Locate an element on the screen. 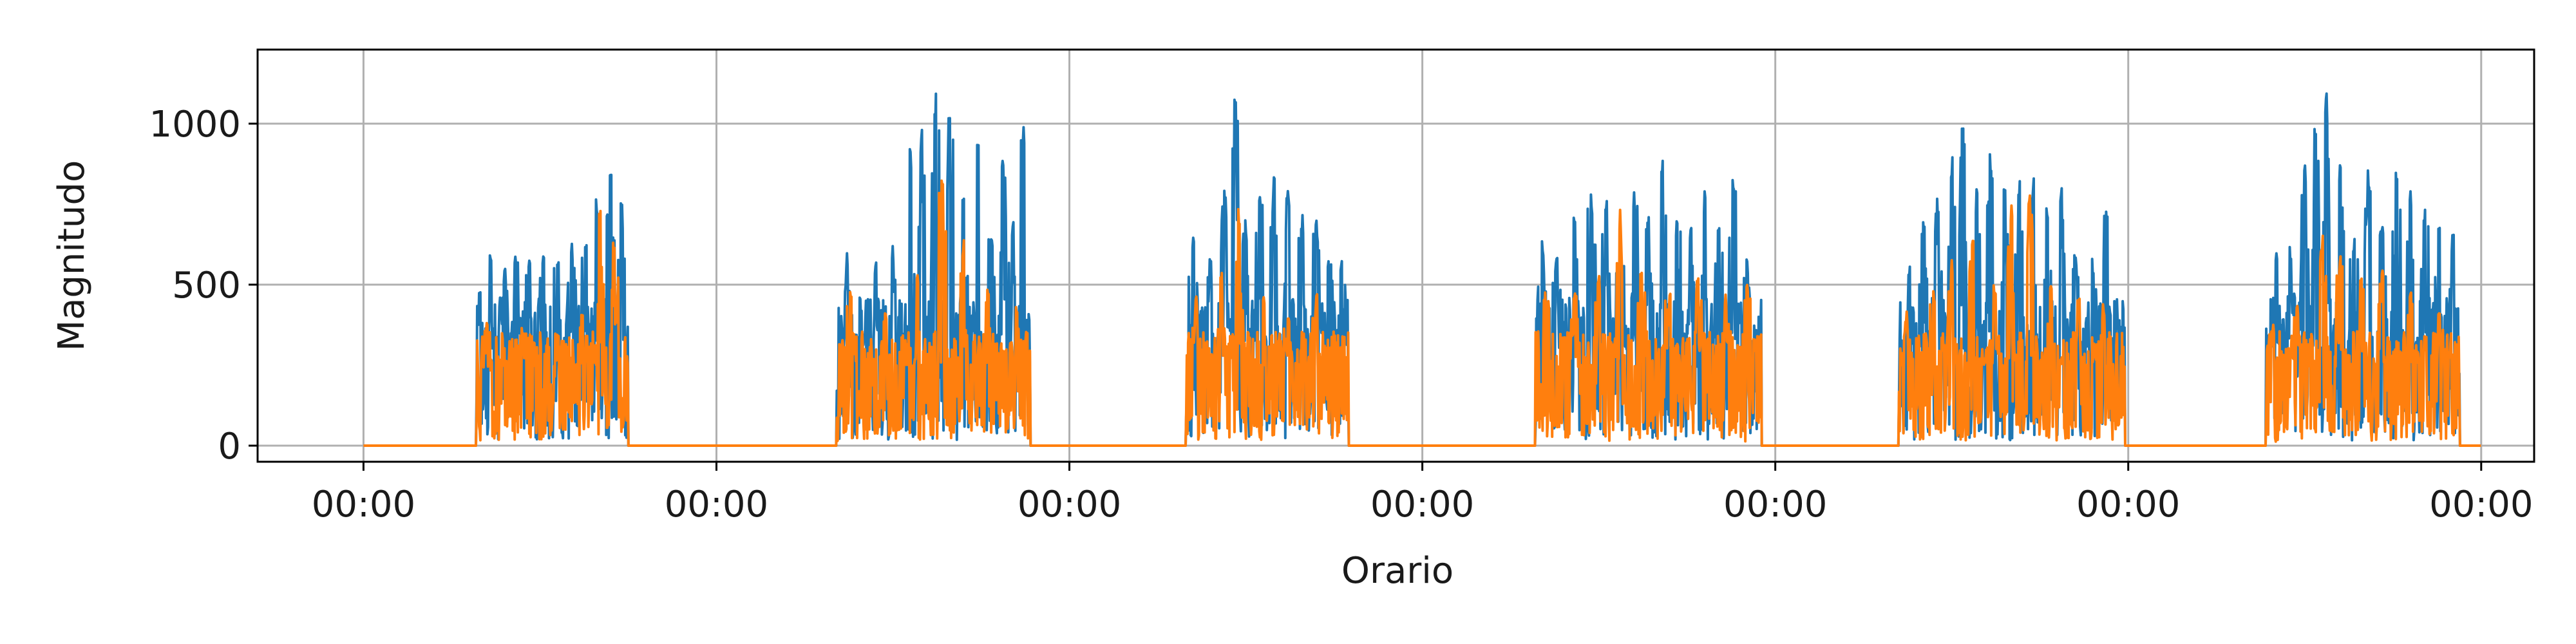 The width and height of the screenshot is (2576, 644). y-tick-label: 500 is located at coordinates (207, 286).